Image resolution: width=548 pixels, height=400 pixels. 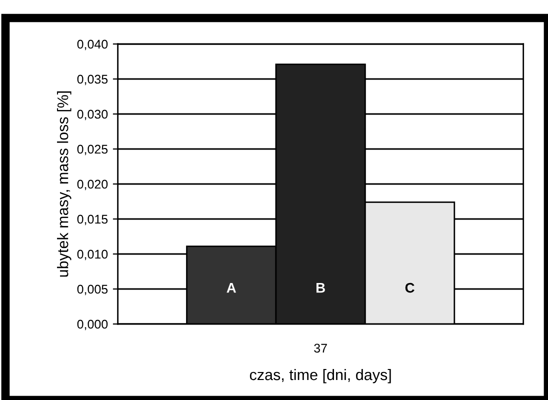 What do you see at coordinates (92, 290) in the screenshot?
I see `y-tick-label: 0,005` at bounding box center [92, 290].